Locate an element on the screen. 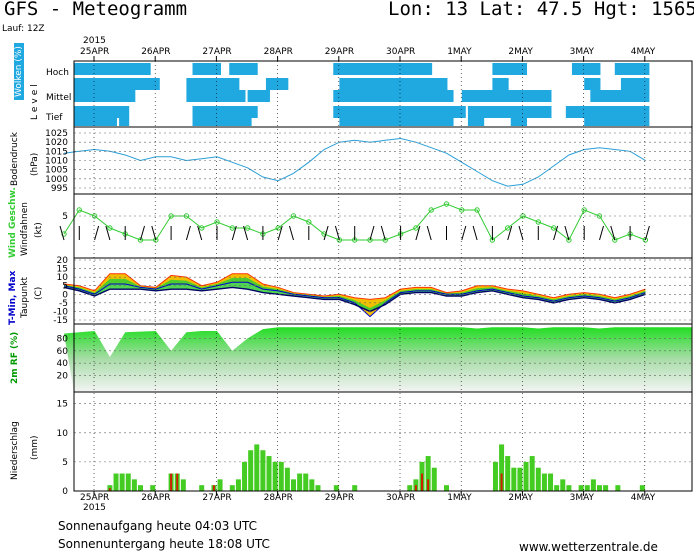 The height and width of the screenshot is (554, 694). temp-tick-label: 0 is located at coordinates (65, 295).